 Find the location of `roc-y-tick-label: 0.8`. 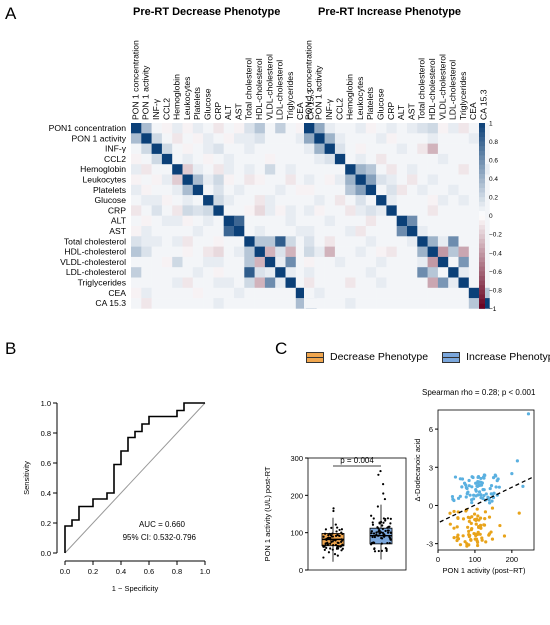

roc-y-tick-label: 0.8 is located at coordinates (46, 433).